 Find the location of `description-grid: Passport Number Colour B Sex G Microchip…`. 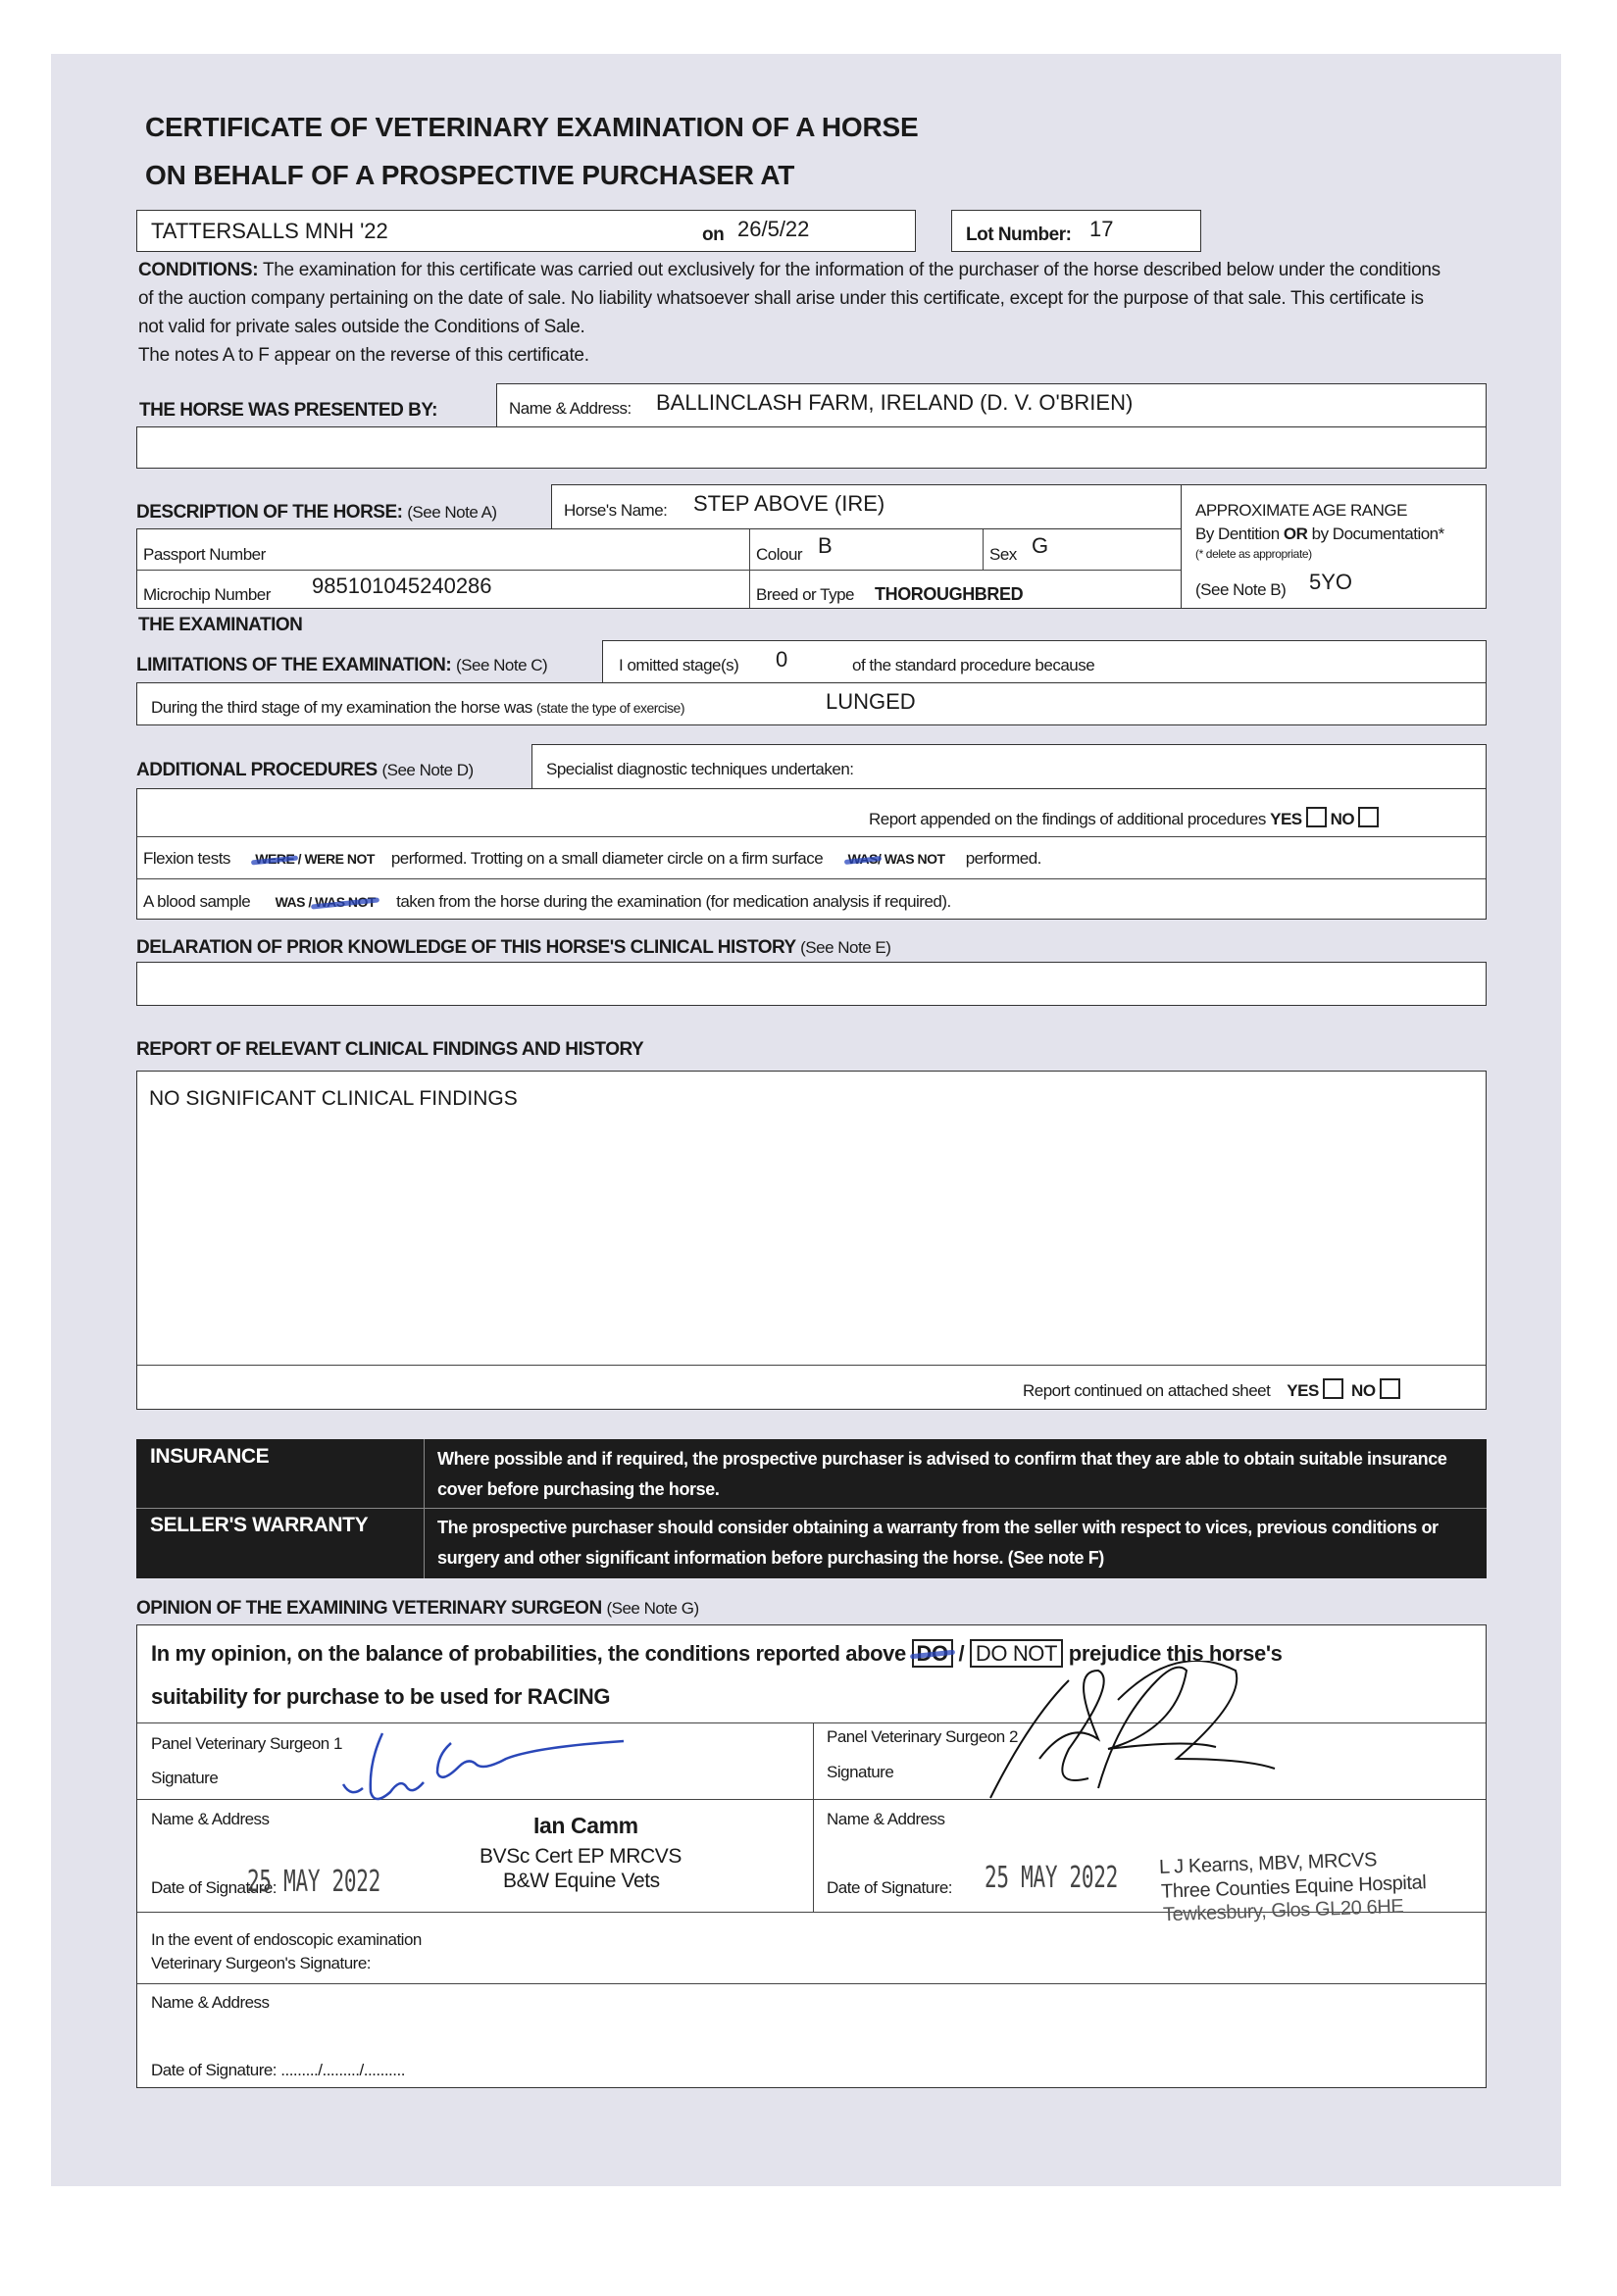

description-grid: Passport Number Colour B Sex G Microchip… is located at coordinates (659, 568).